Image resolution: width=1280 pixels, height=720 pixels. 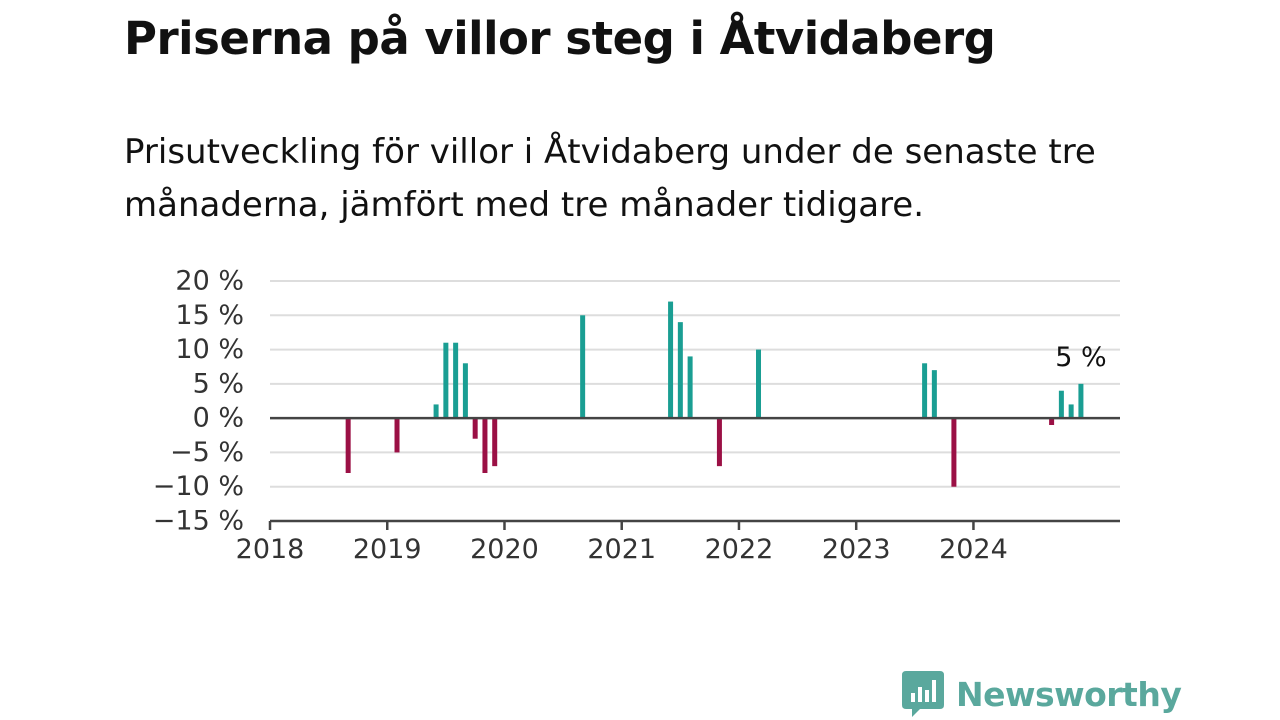 I want to click on bar-chart-speech-bubble-icon, so click(x=923, y=694).